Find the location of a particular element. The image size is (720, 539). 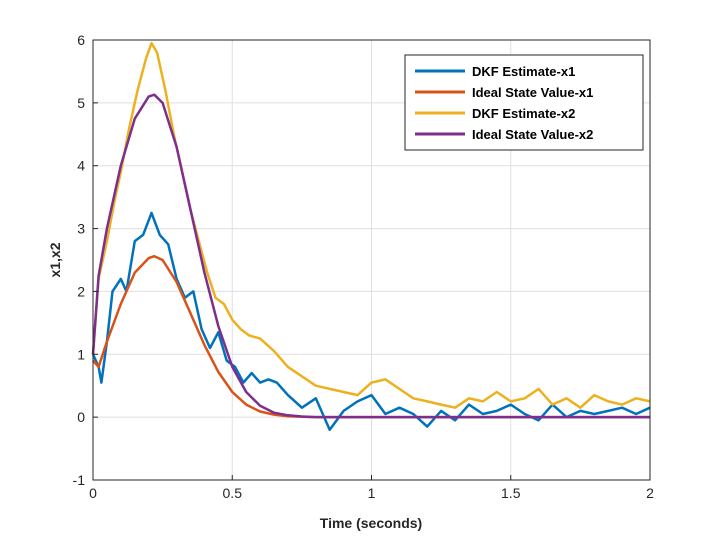

x-axis-title: Time (seconds) is located at coordinates (371, 523).